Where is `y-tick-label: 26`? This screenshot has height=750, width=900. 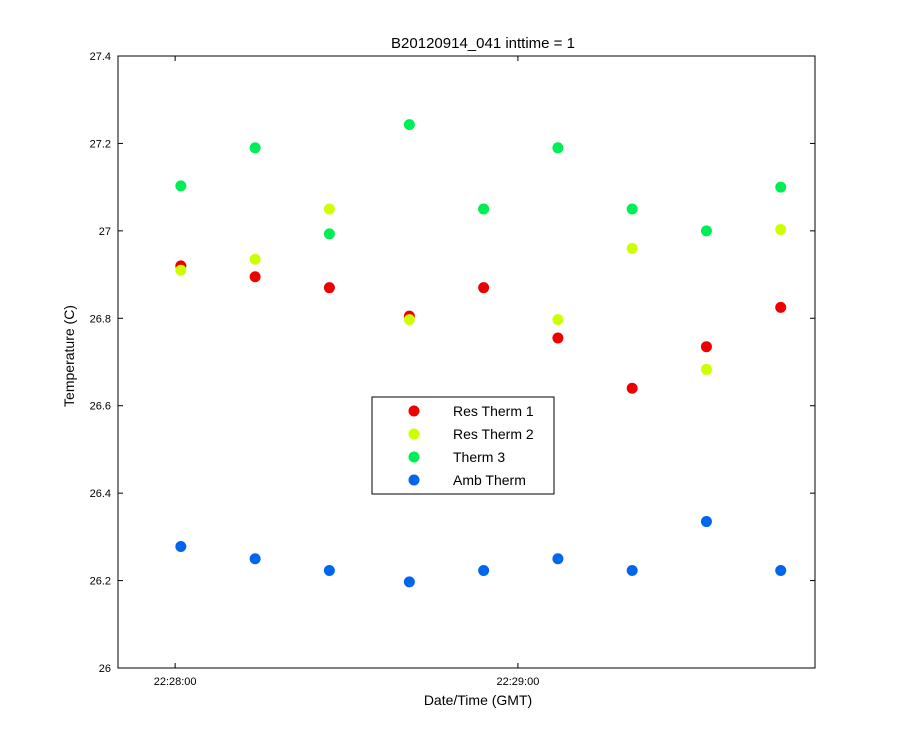
y-tick-label: 26 is located at coordinates (105, 669).